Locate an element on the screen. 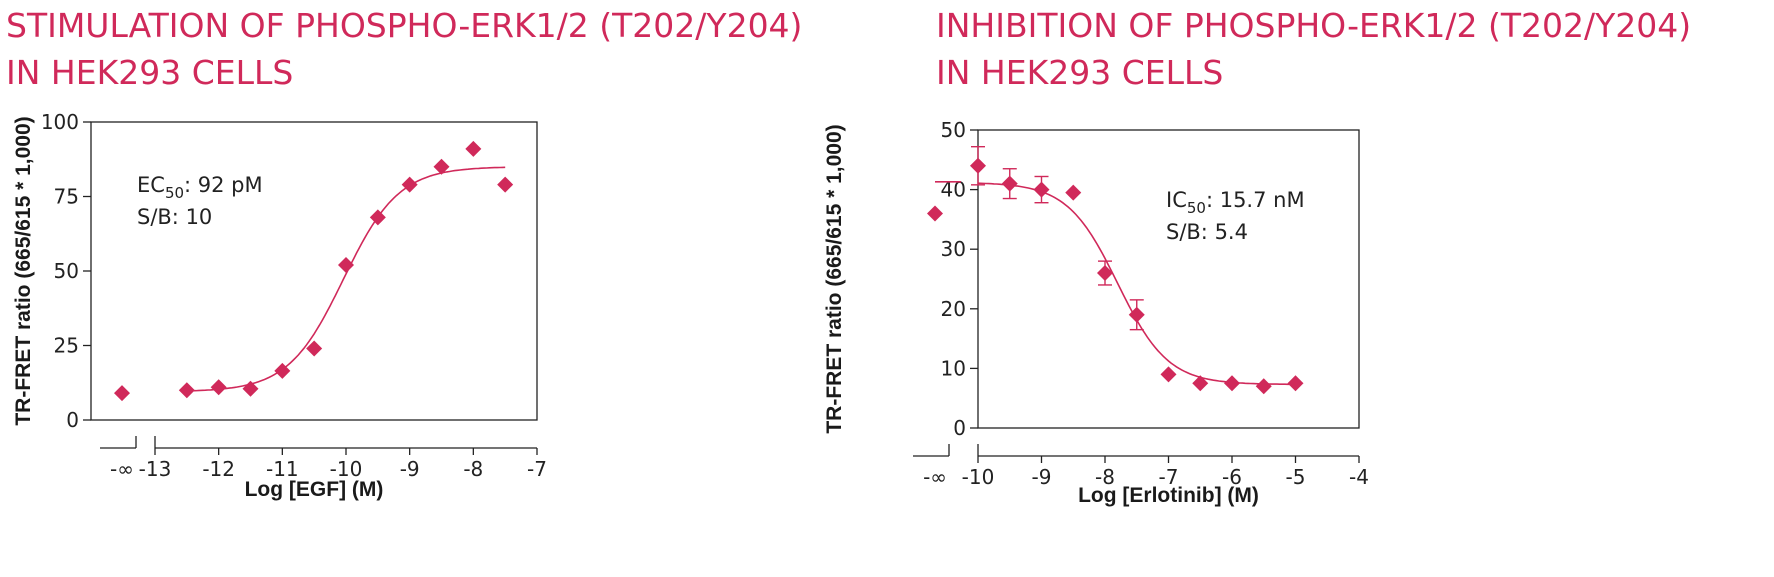 This screenshot has width=1774, height=577. y-tick-label: 20 is located at coordinates (953, 309).